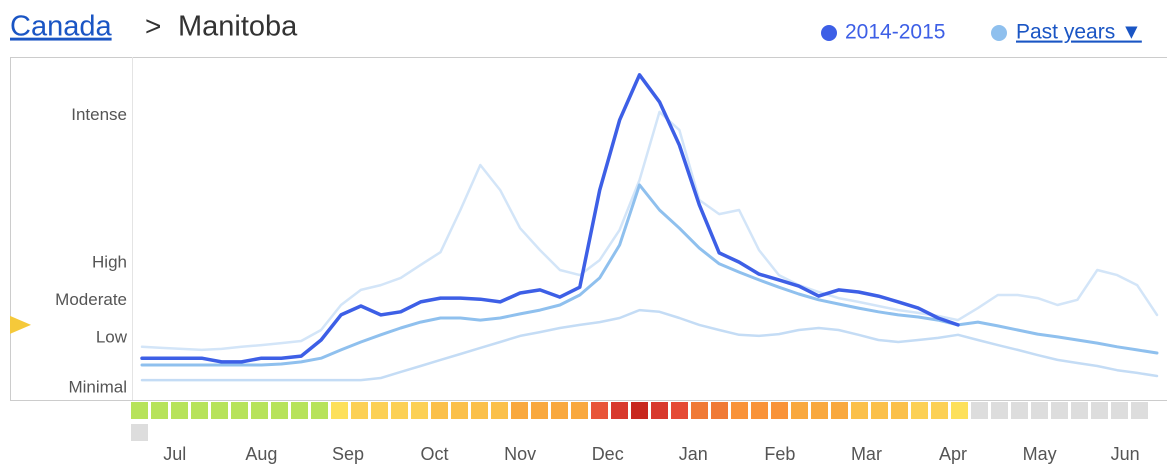  I want to click on x-tick-label: May, so click(1040, 454).